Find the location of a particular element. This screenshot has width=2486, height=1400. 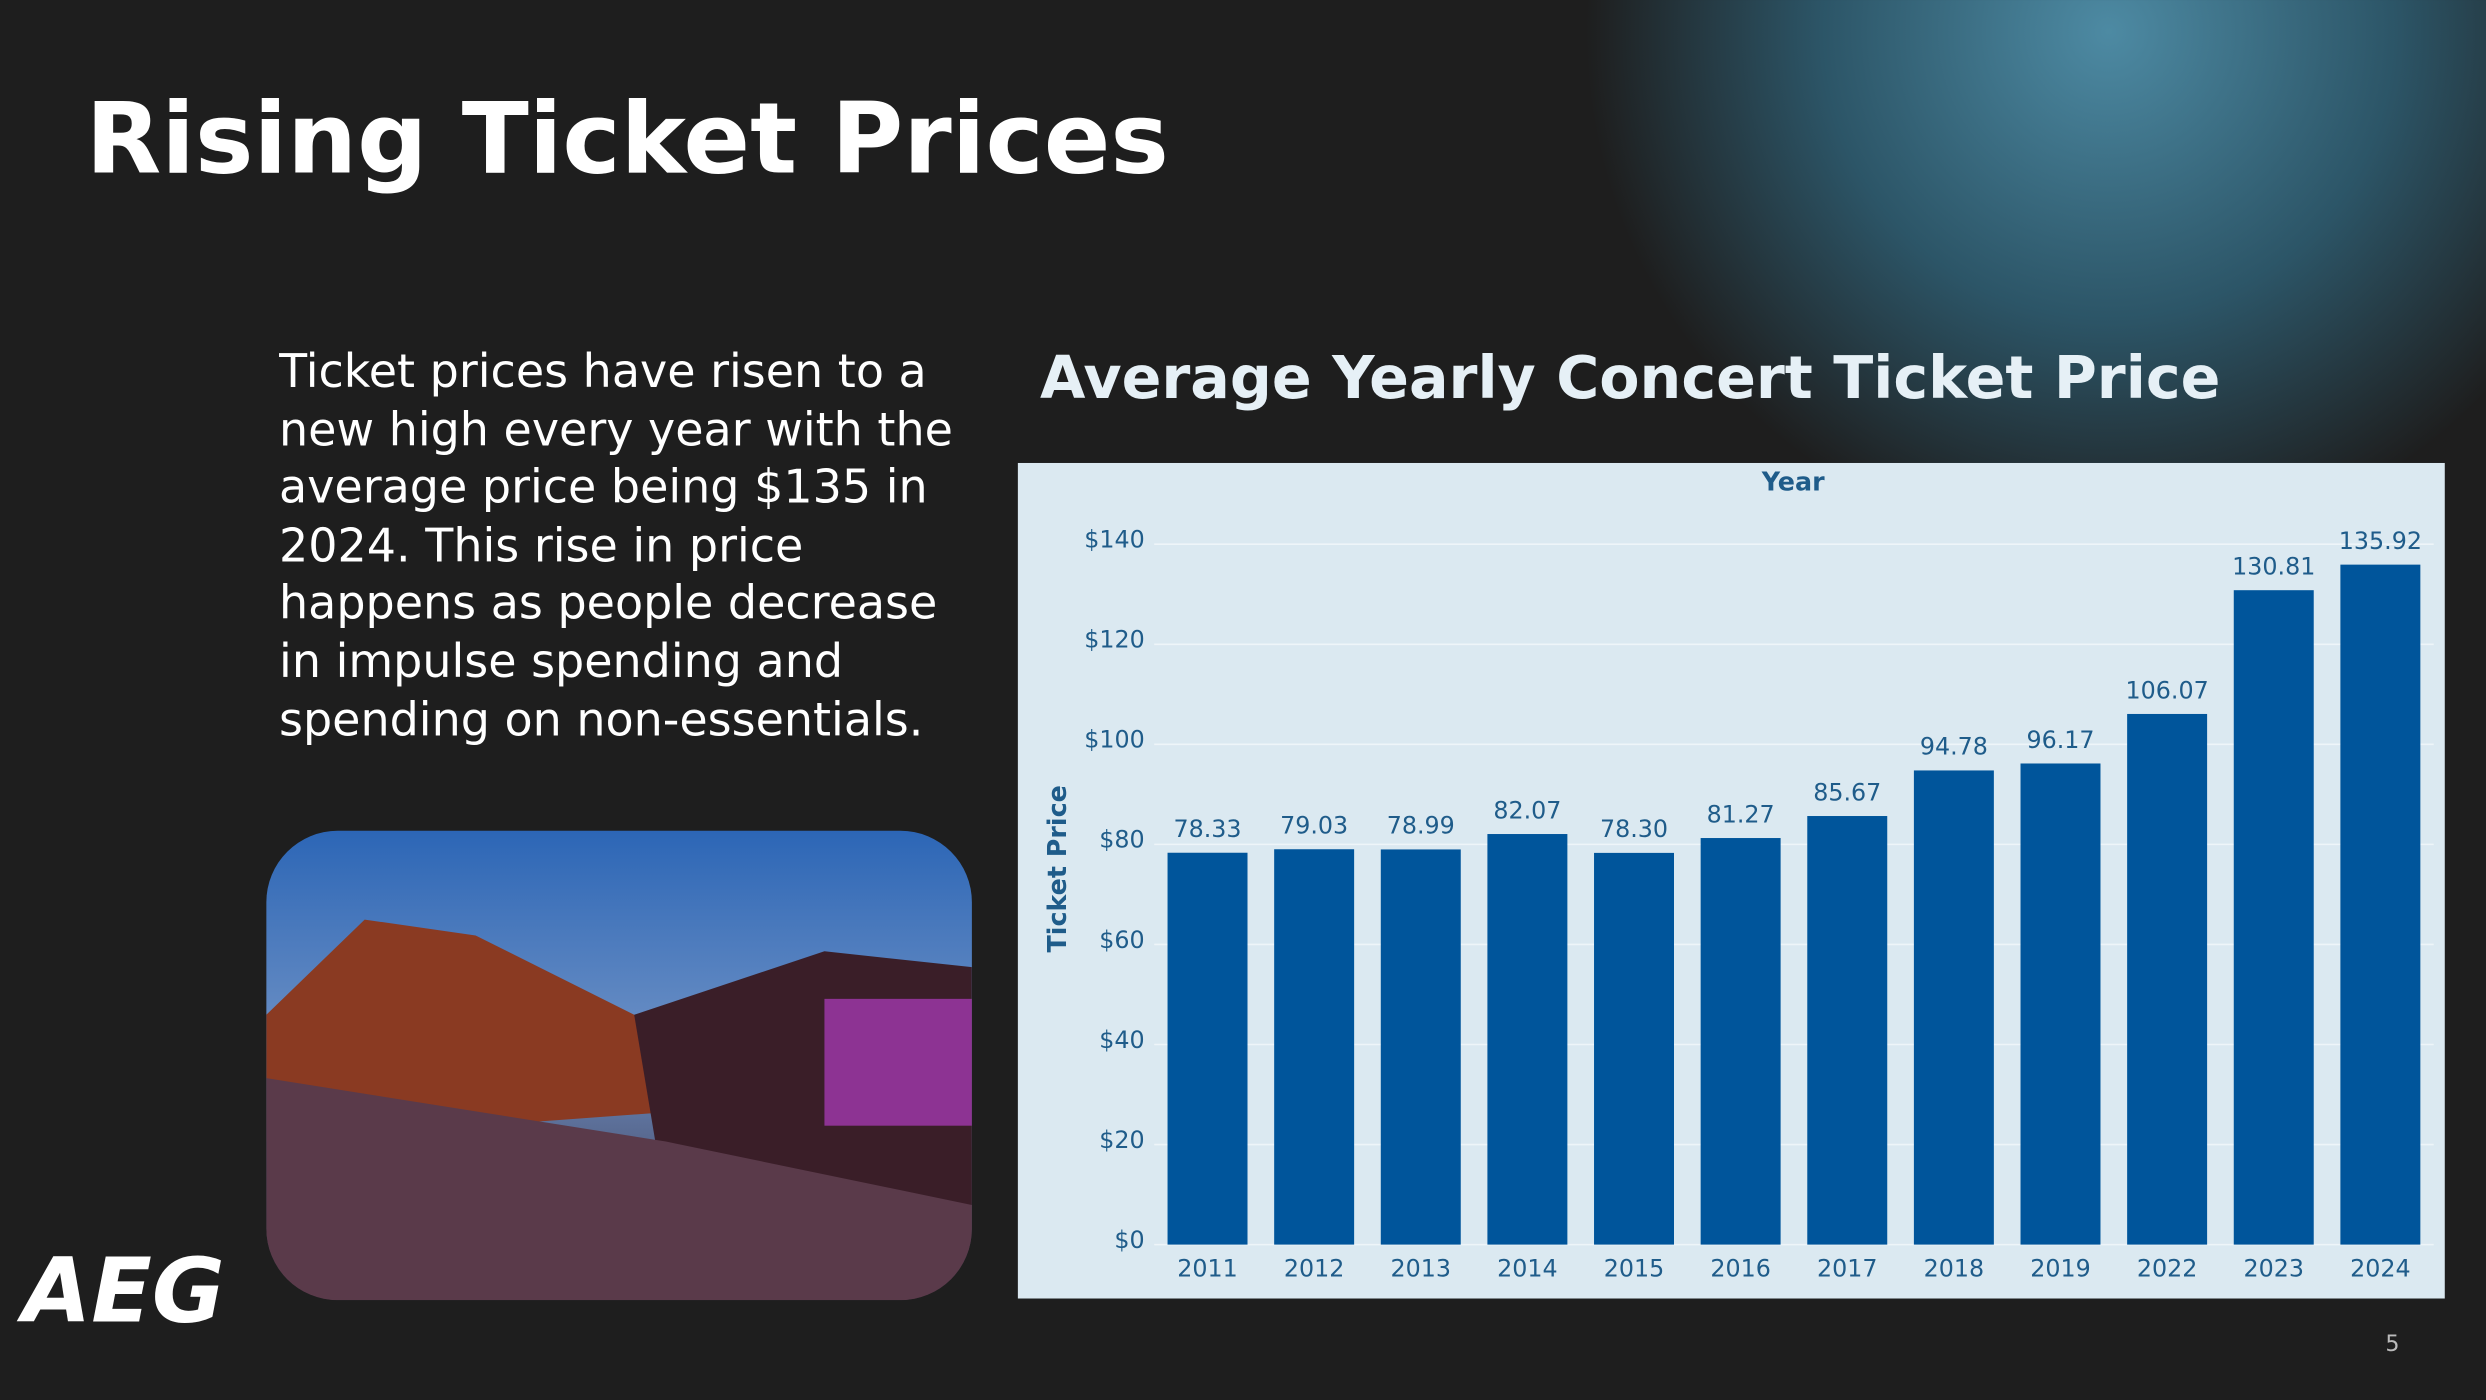

y-tick-label: $0 is located at coordinates (1129, 1240).